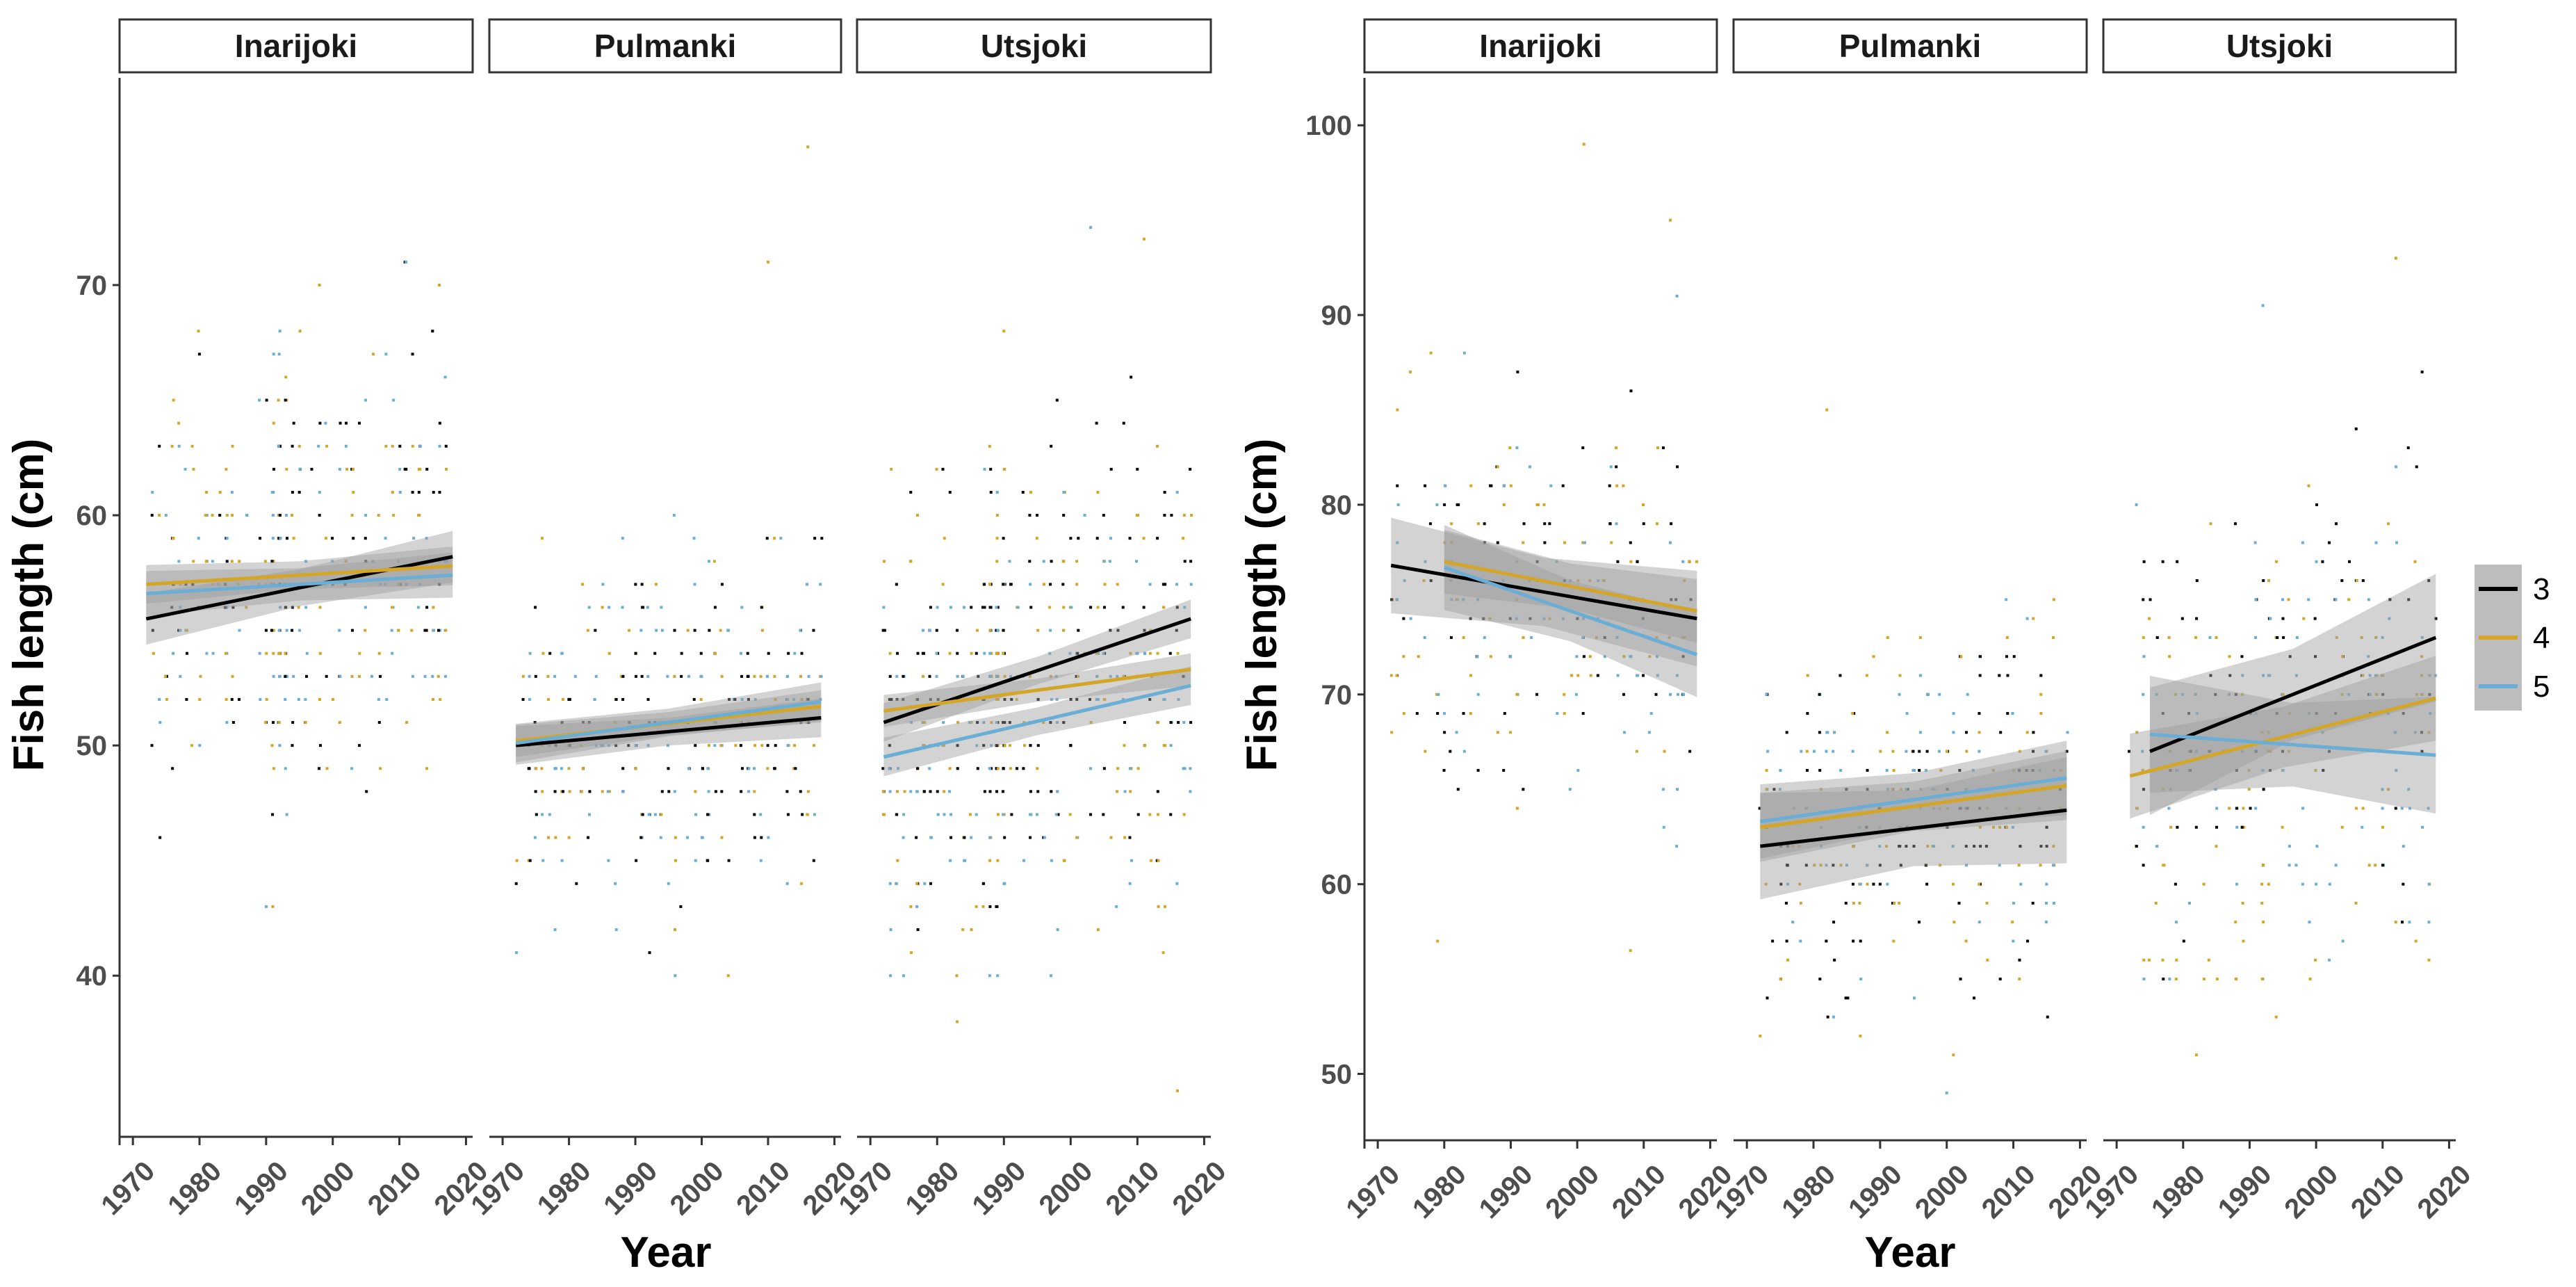 This screenshot has width=2576, height=1287. What do you see at coordinates (1876, 1191) in the screenshot?
I see `x-tick-label: 1990` at bounding box center [1876, 1191].